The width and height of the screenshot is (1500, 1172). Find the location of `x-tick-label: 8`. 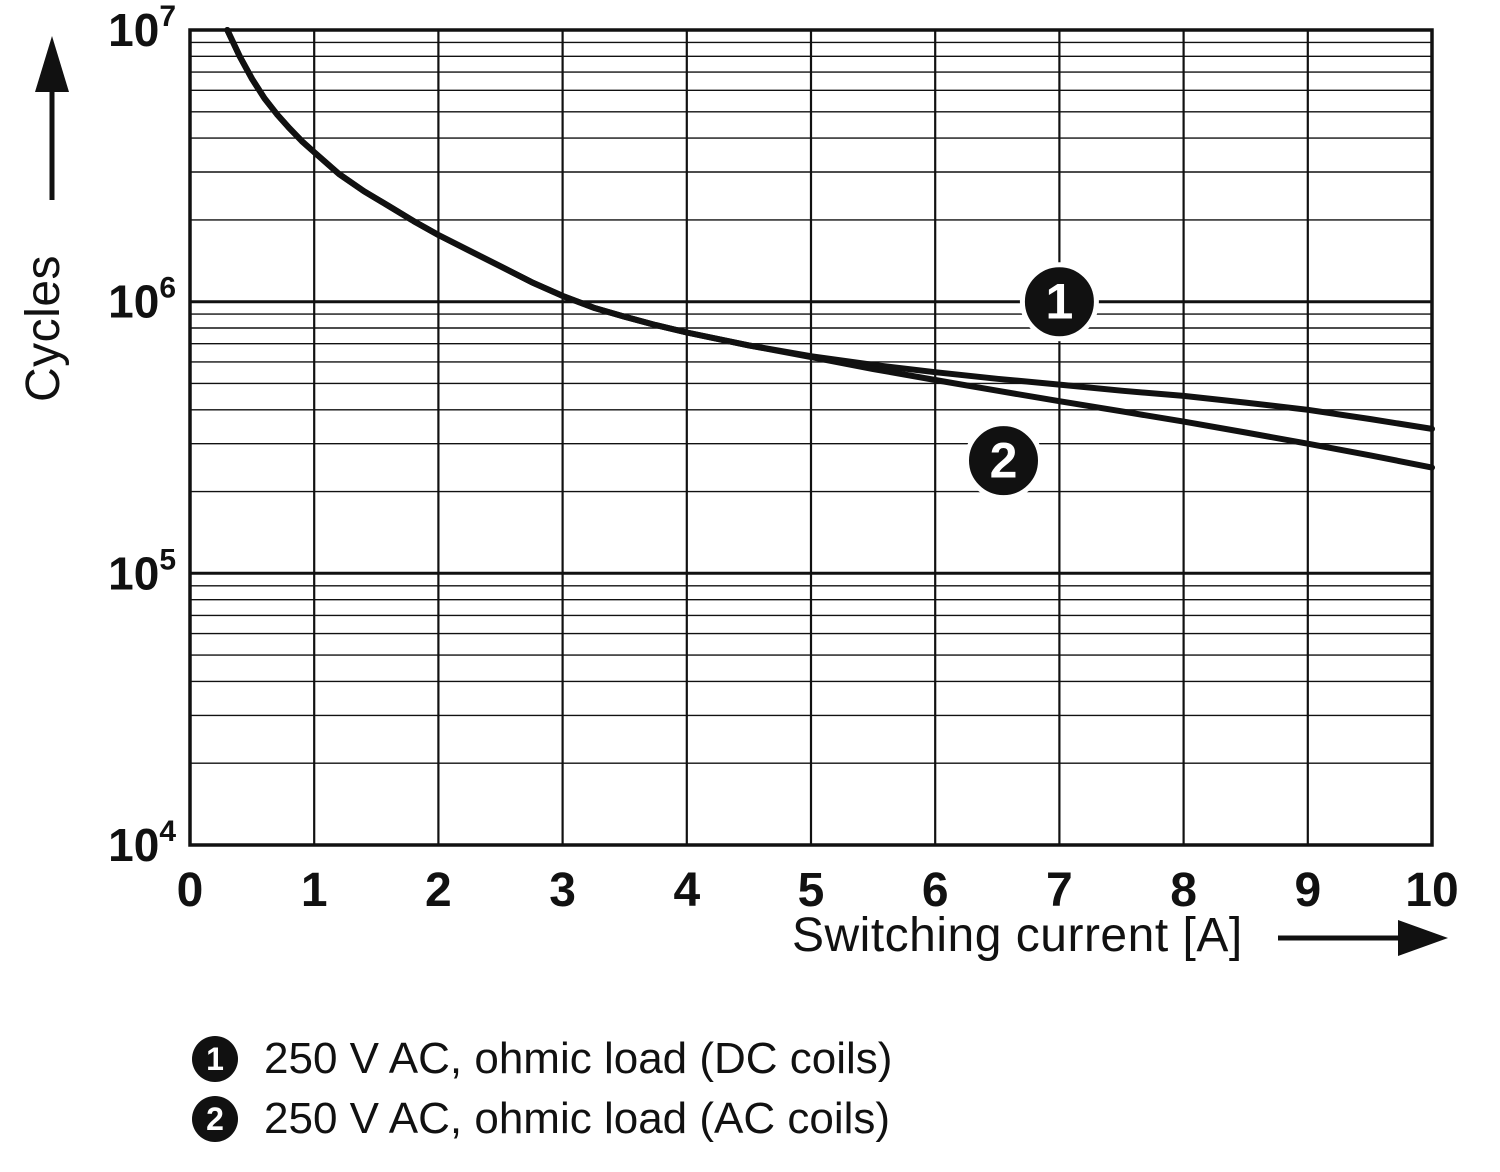

x-tick-label: 8 is located at coordinates (1183, 890).